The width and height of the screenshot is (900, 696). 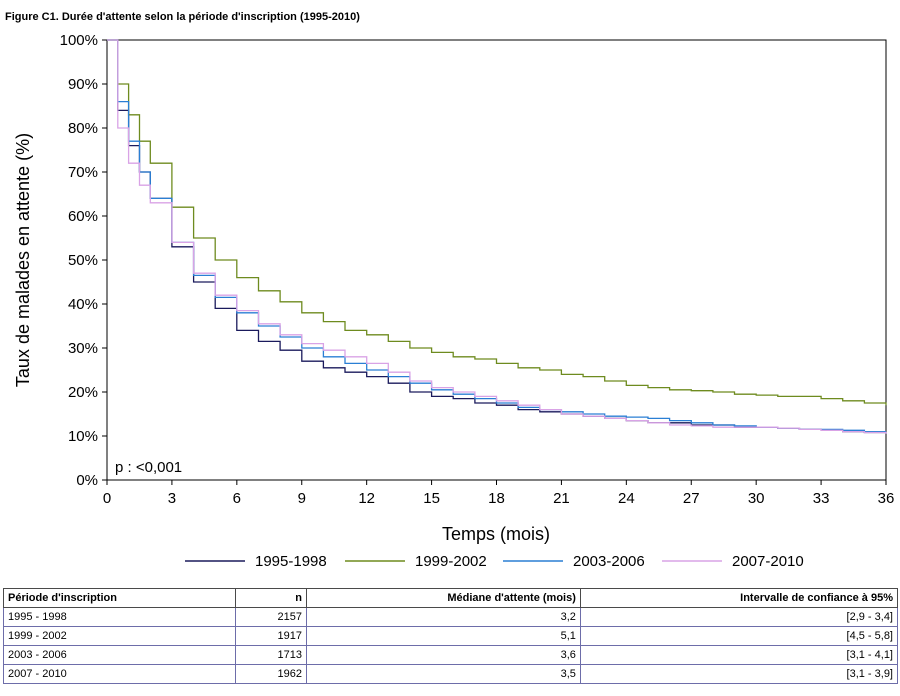 What do you see at coordinates (271, 655) in the screenshot?
I see `cell-n: 1713` at bounding box center [271, 655].